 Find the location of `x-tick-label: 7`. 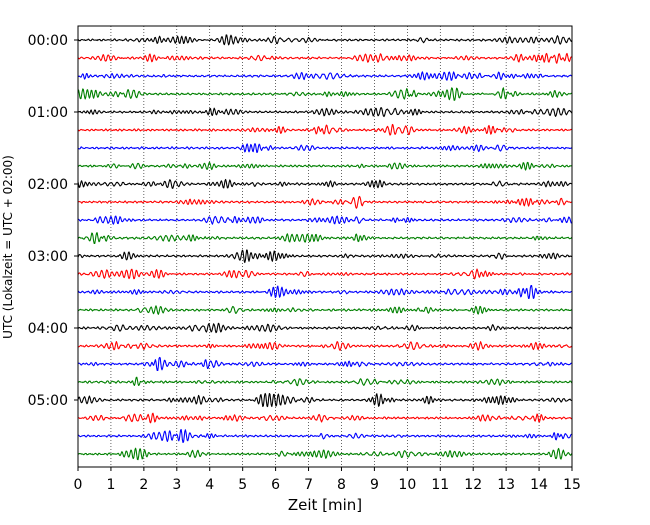

x-tick-label: 7 is located at coordinates (308, 485).